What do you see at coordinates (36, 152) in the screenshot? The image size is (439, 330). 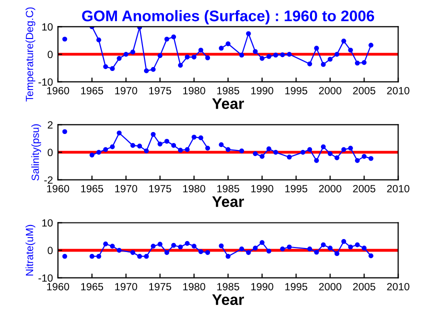 I see `y-axis-title: Salinity(psu)` at bounding box center [36, 152].